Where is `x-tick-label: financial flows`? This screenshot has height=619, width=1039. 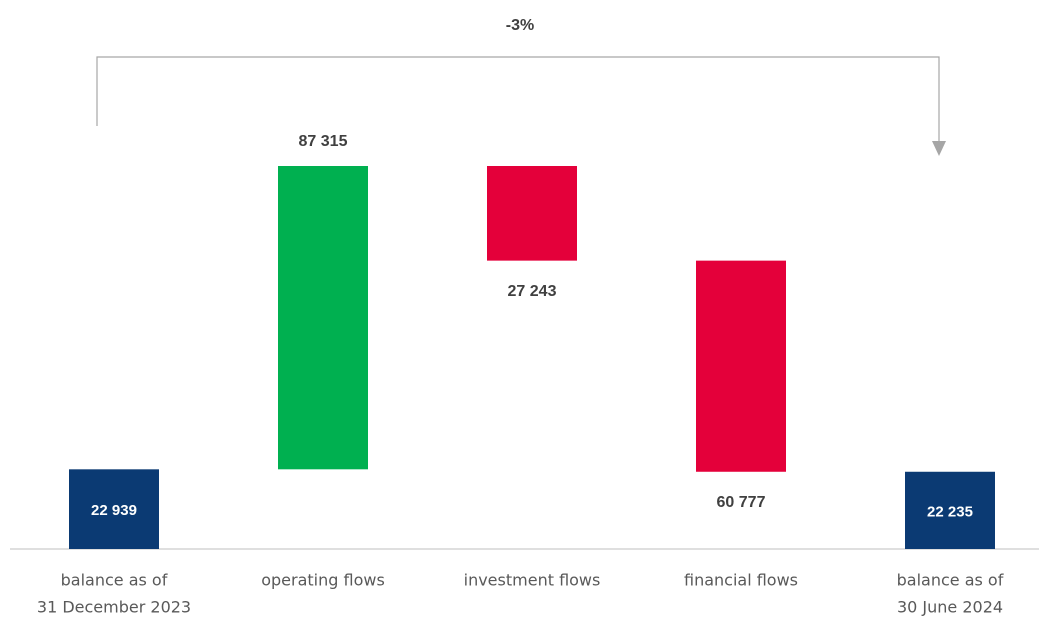
x-tick-label: financial flows is located at coordinates (741, 580).